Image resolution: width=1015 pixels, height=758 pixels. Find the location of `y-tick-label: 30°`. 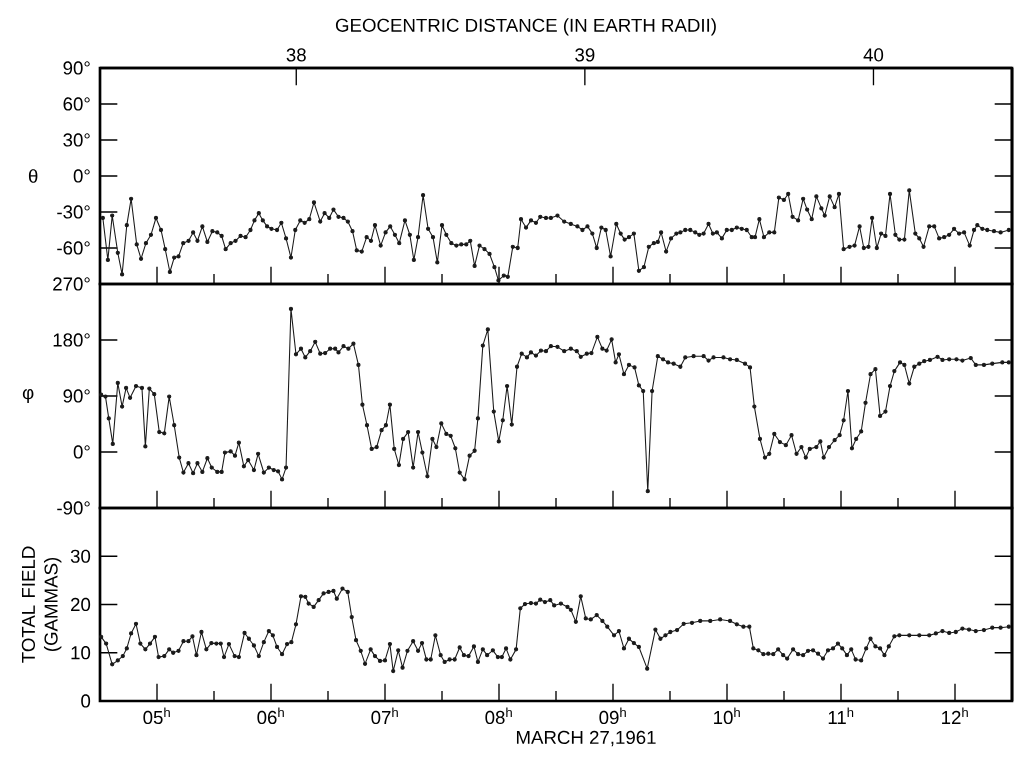

y-tick-label: 30° is located at coordinates (76, 140).